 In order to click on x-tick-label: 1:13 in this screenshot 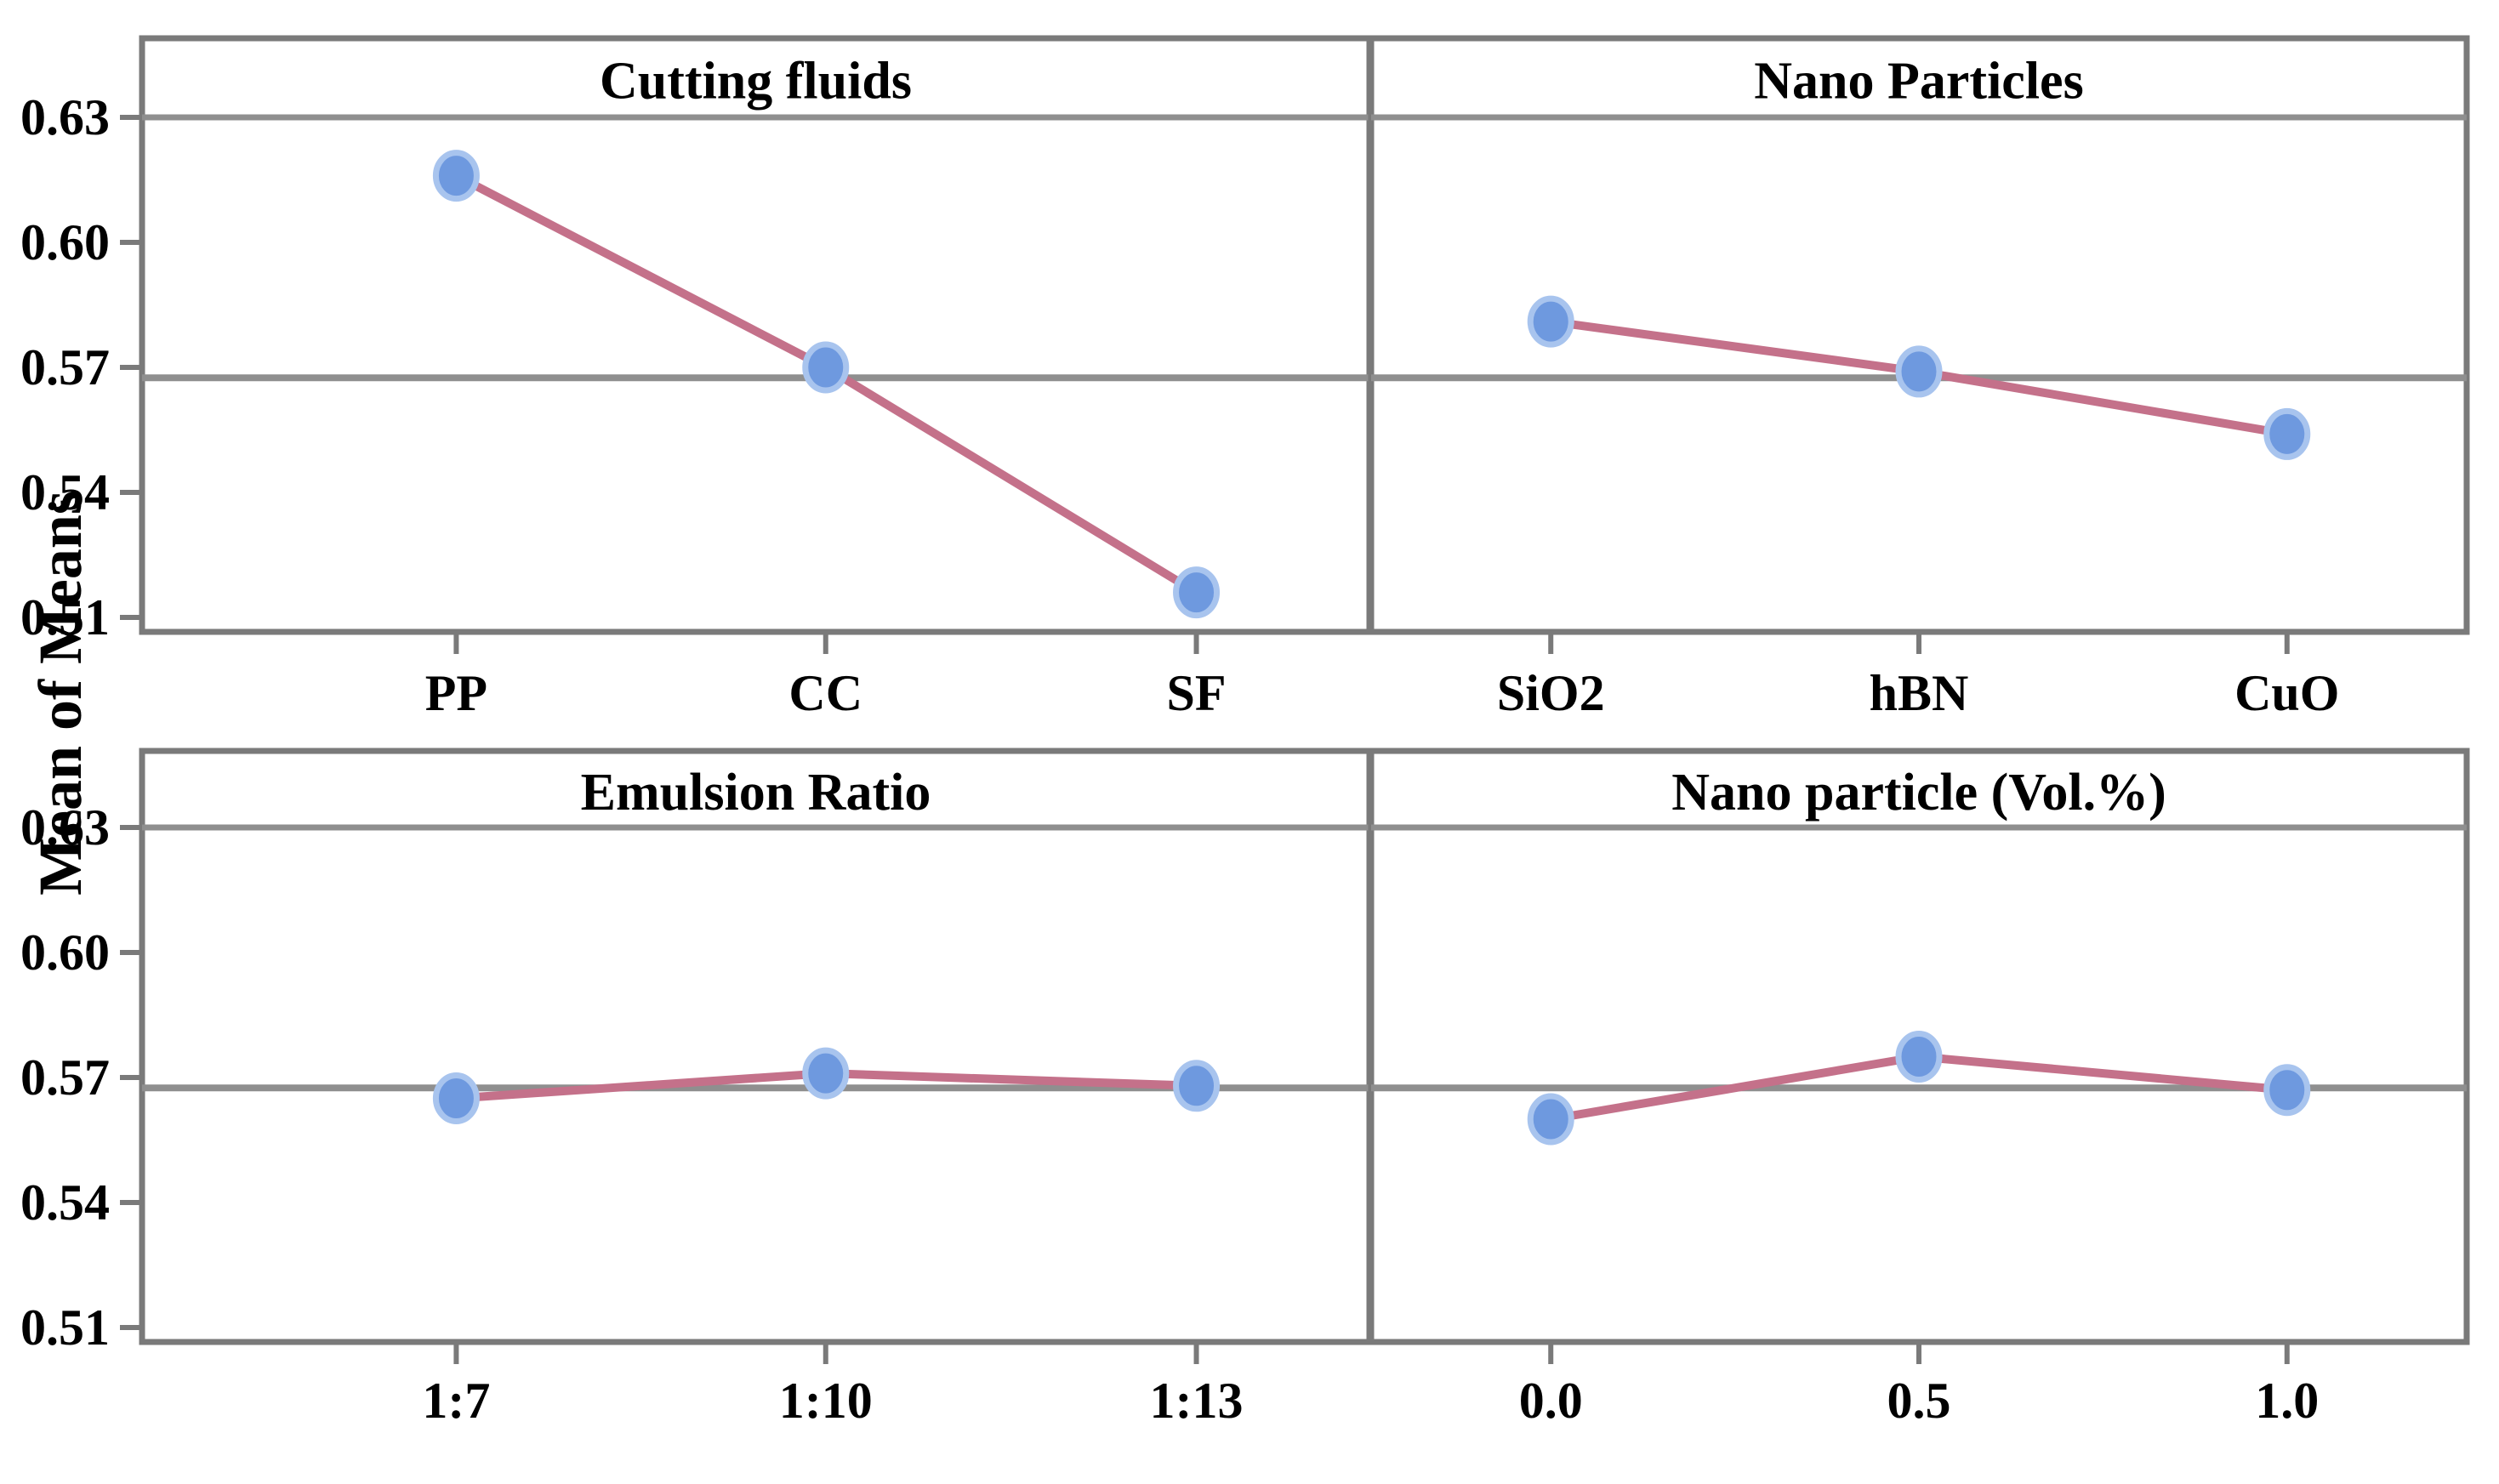, I will do `click(1197, 1401)`.